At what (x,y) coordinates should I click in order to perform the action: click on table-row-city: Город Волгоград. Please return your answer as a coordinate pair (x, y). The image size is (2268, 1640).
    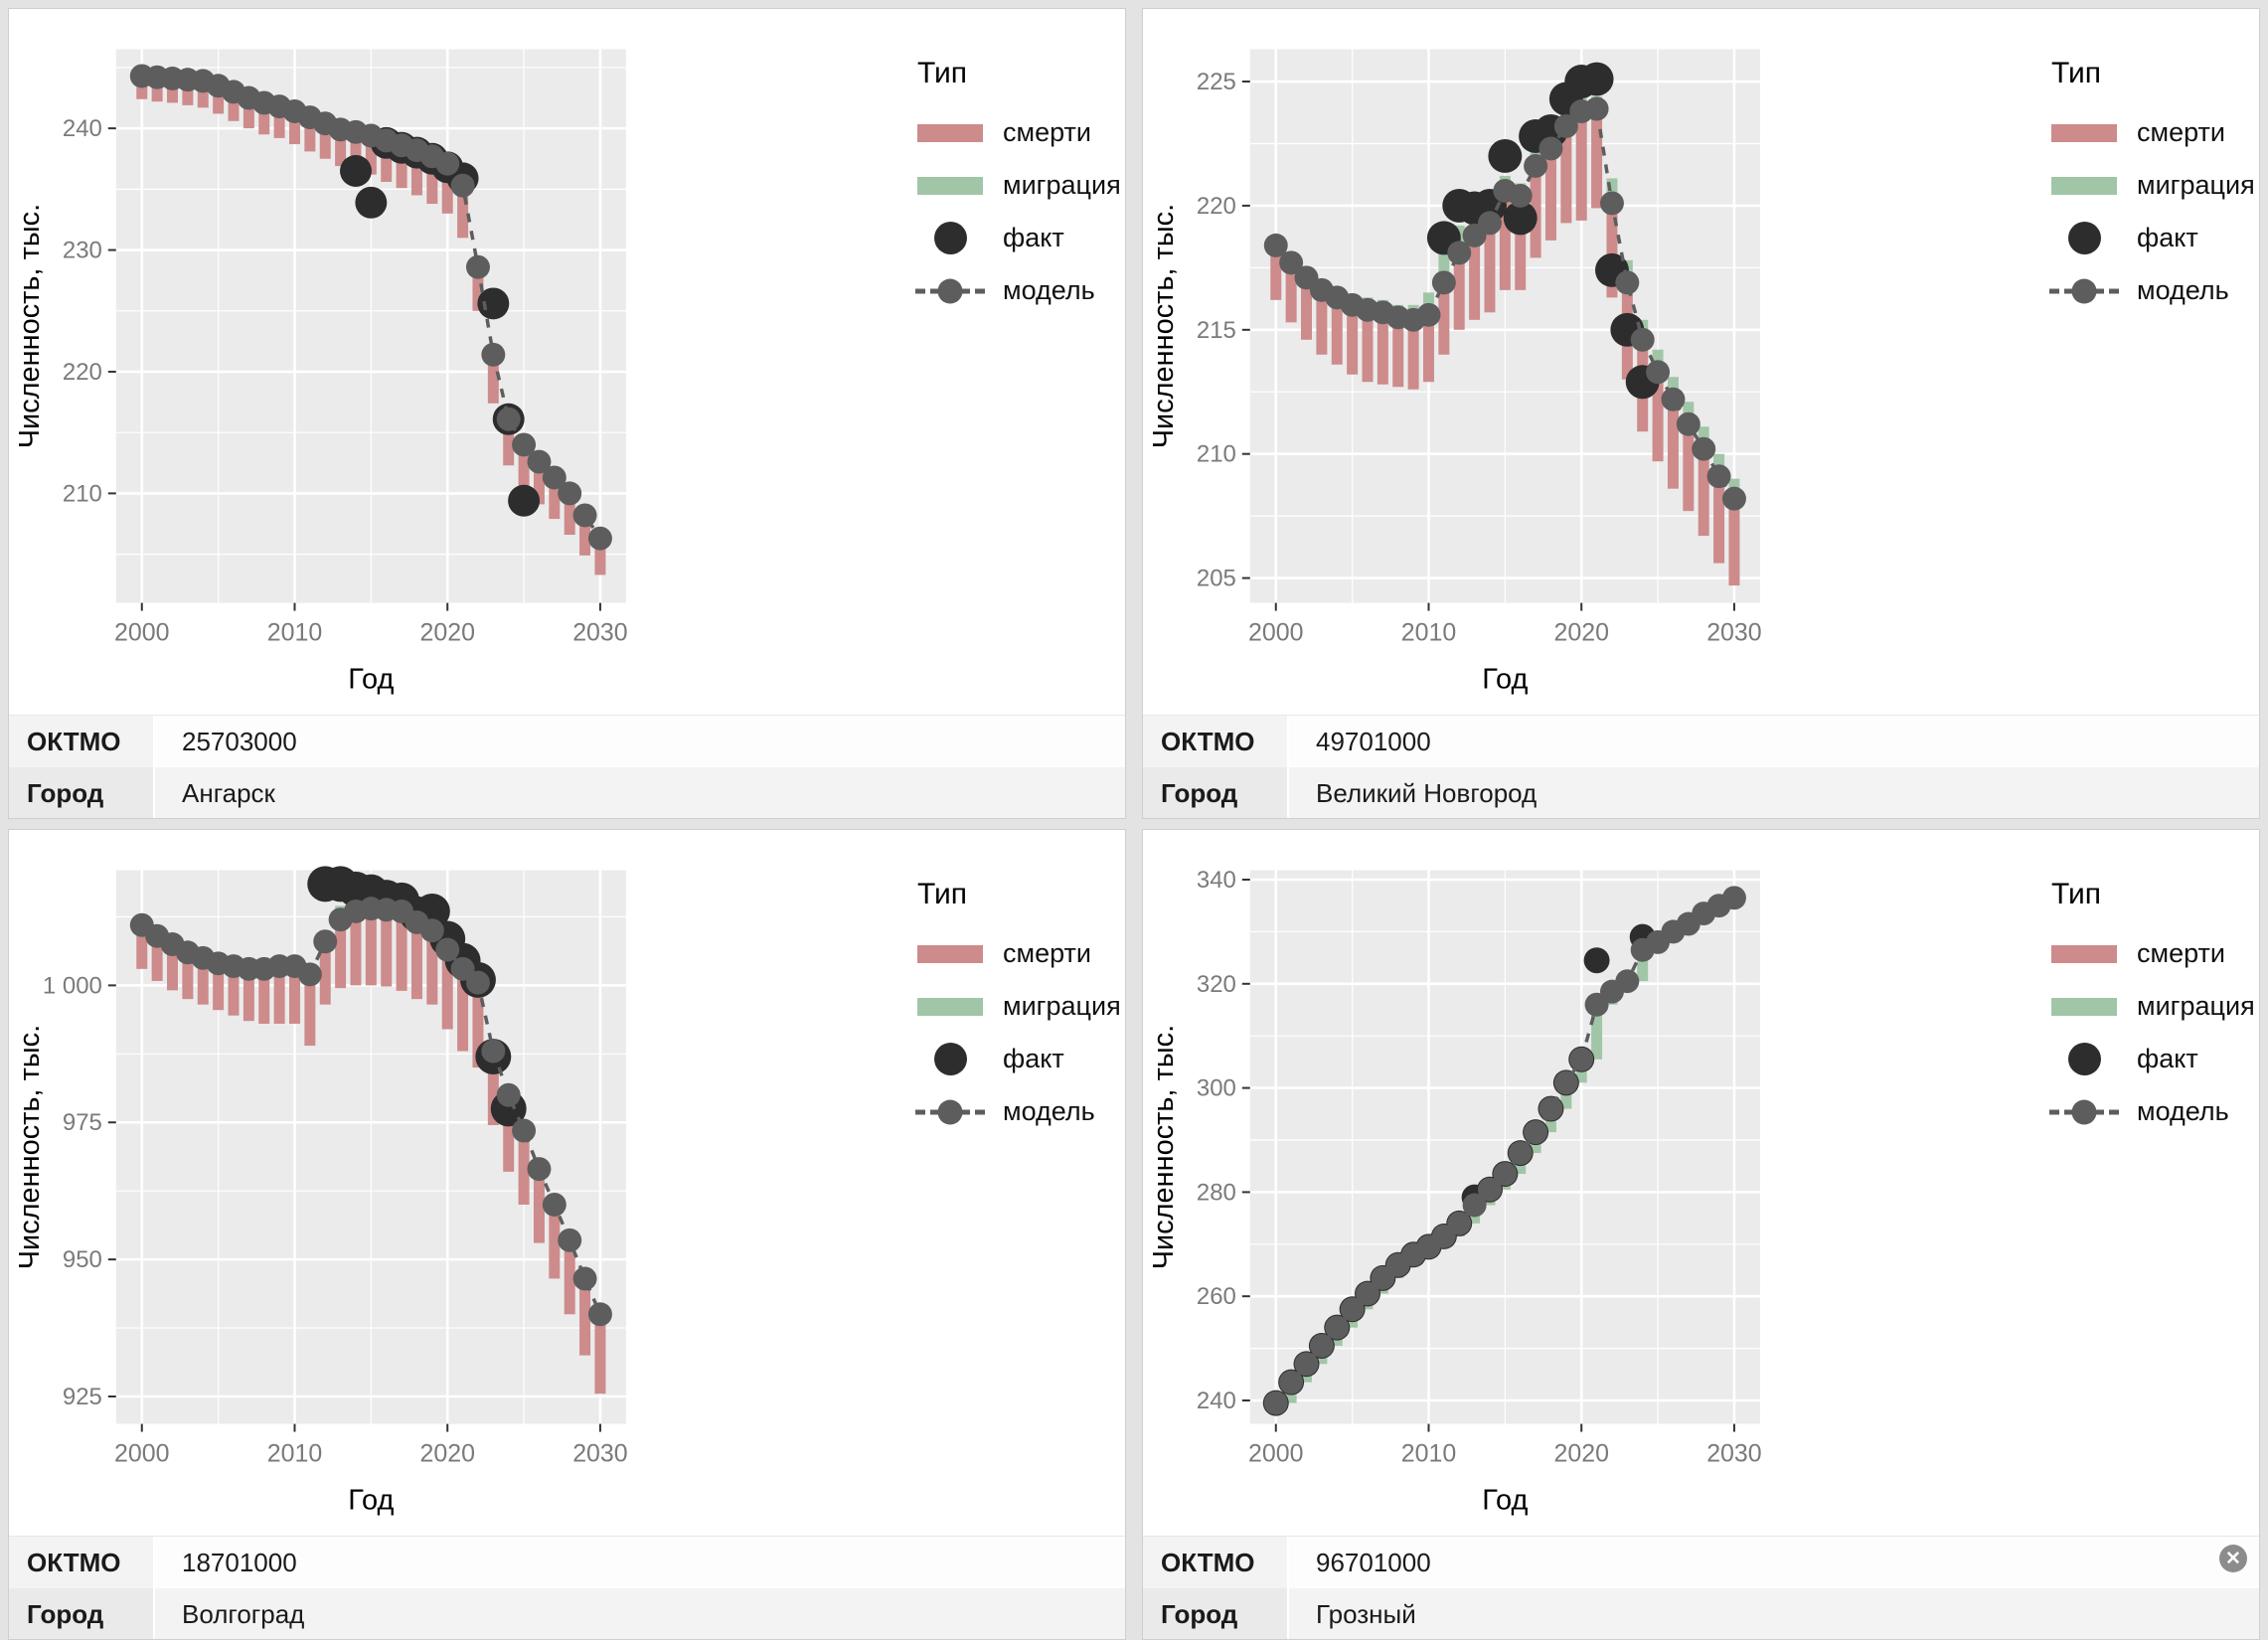
    Looking at the image, I should click on (567, 1613).